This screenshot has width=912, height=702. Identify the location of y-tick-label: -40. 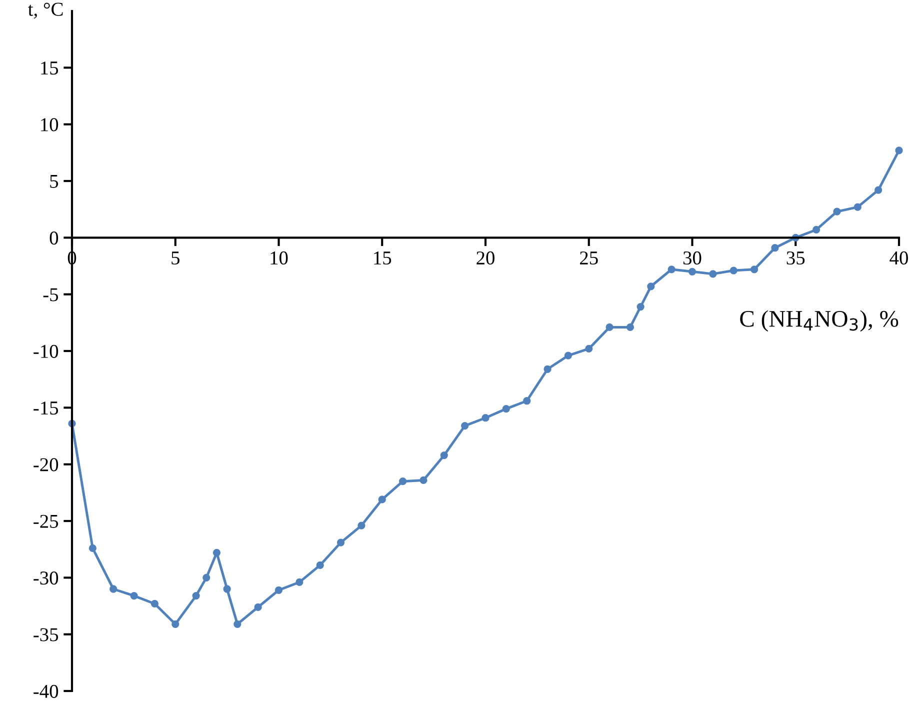
(46, 691).